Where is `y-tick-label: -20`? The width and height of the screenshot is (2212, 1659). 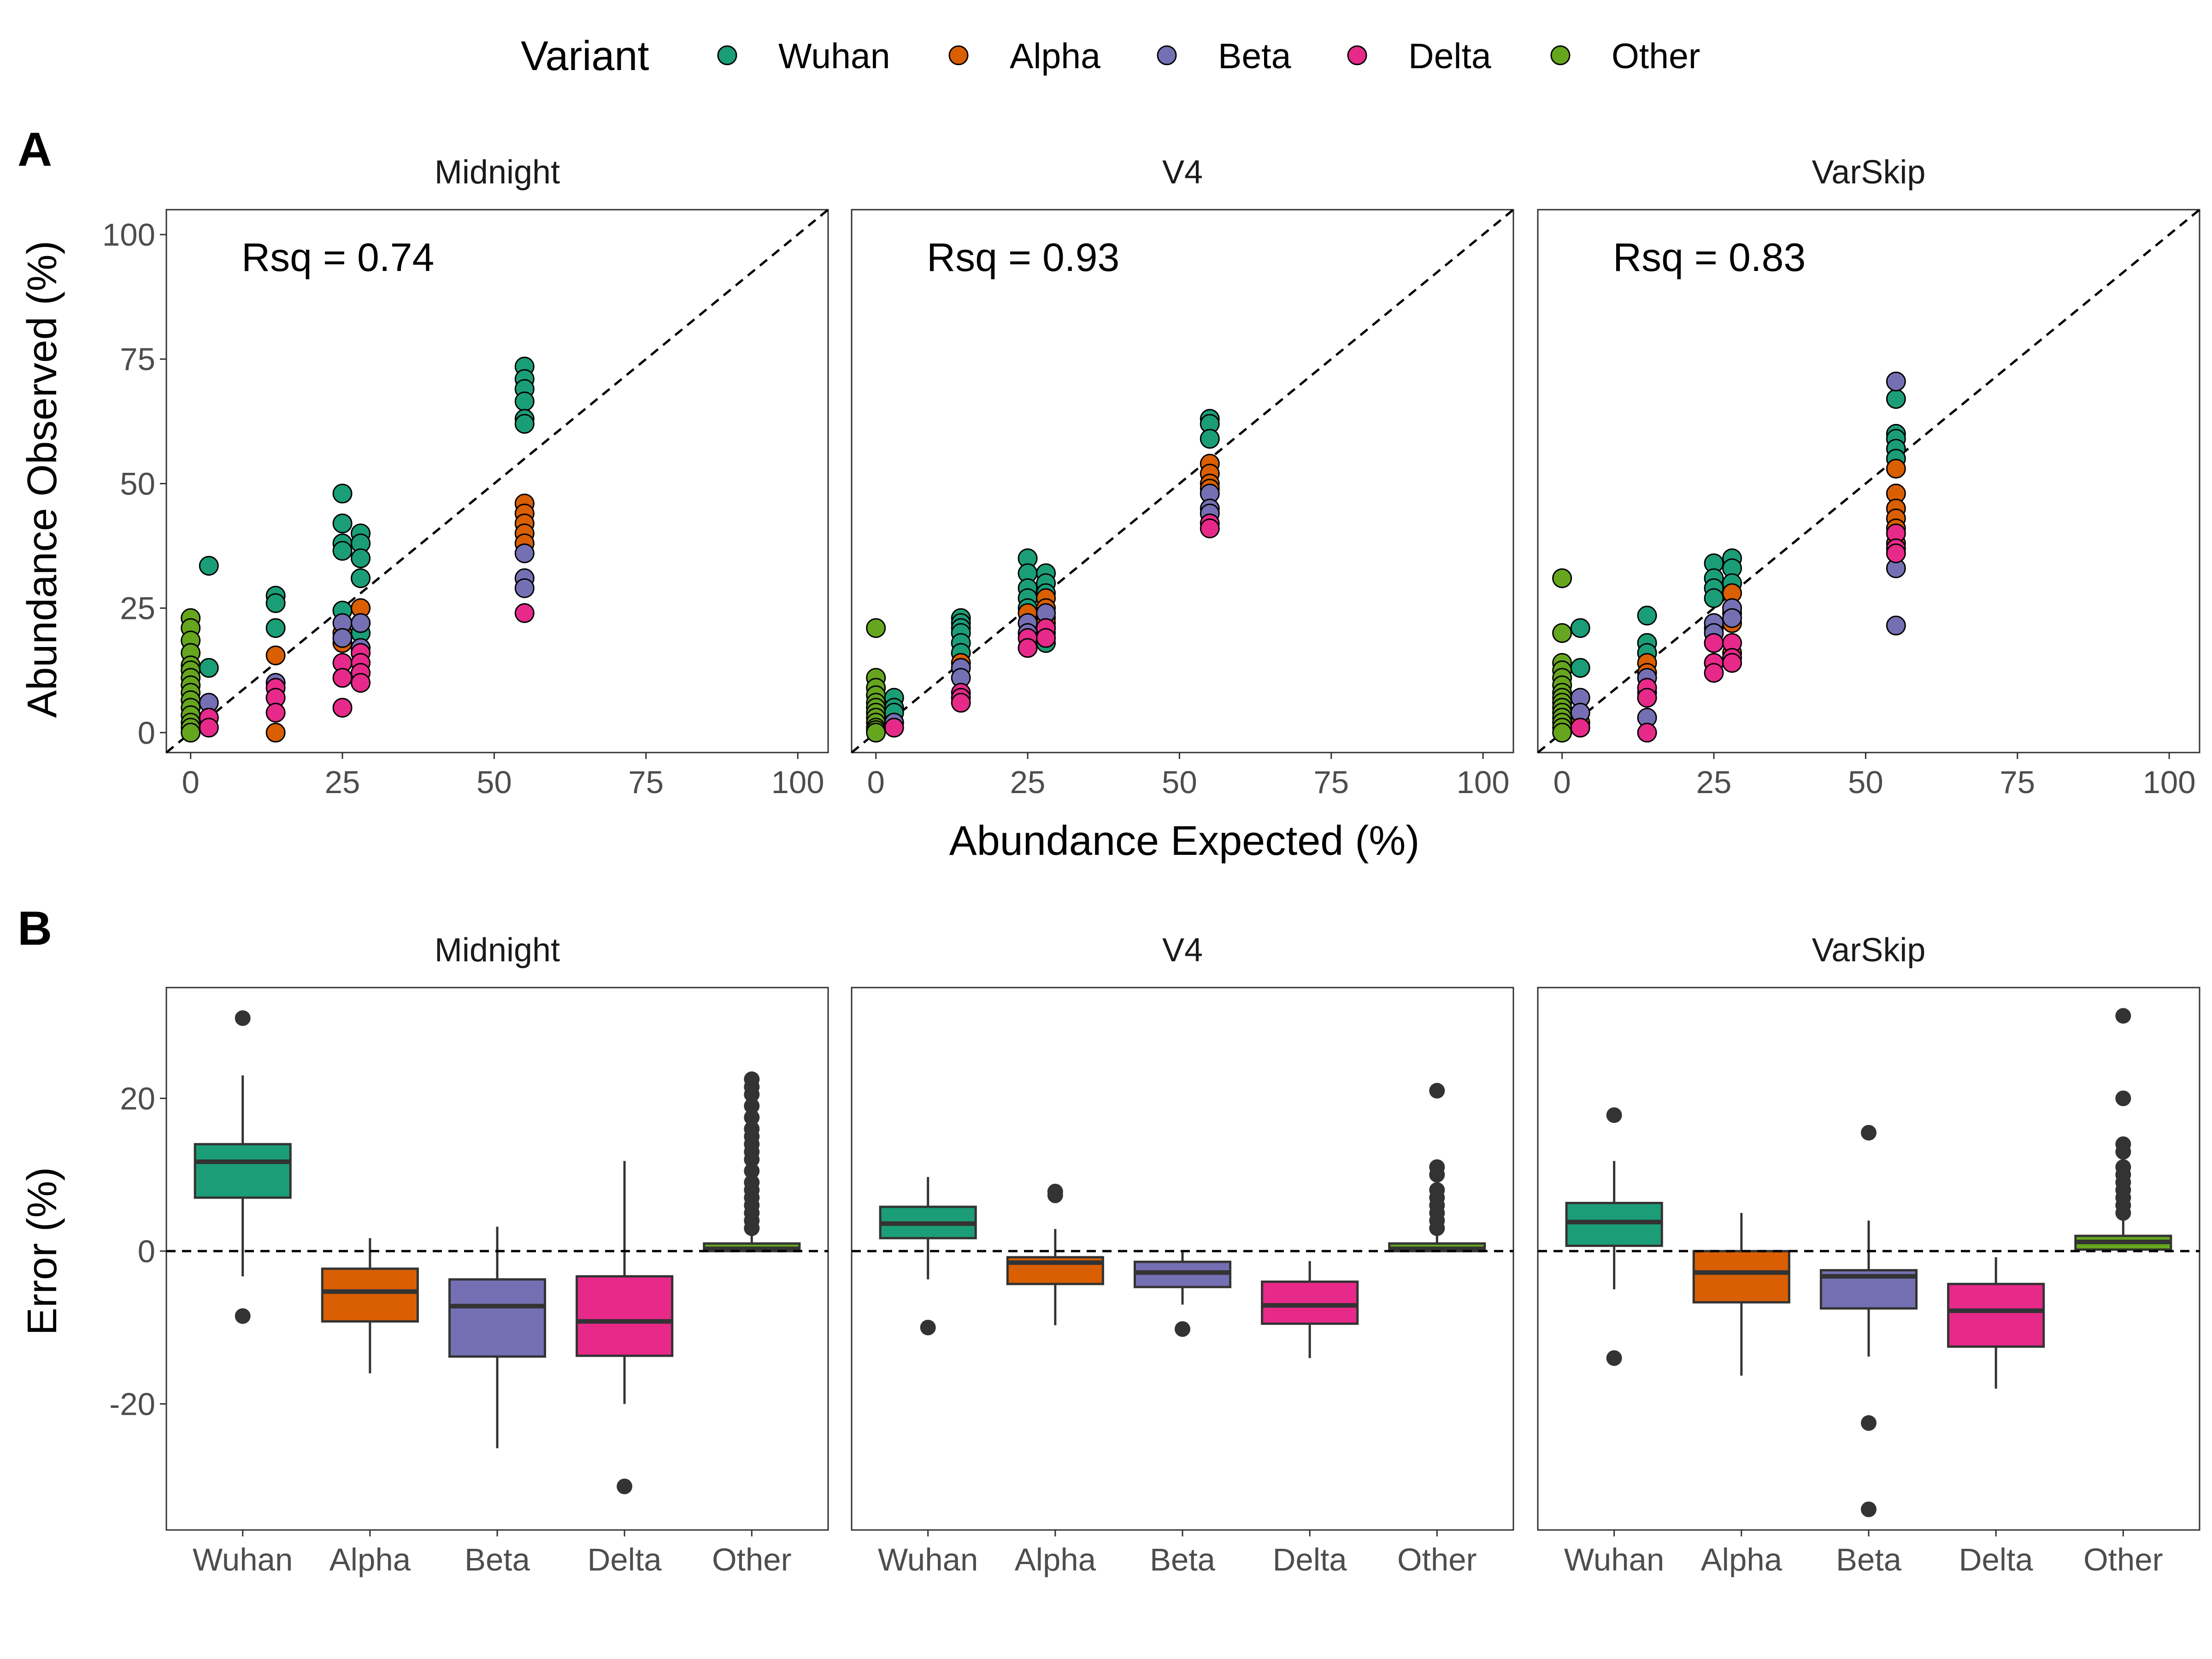
y-tick-label: -20 is located at coordinates (132, 1404).